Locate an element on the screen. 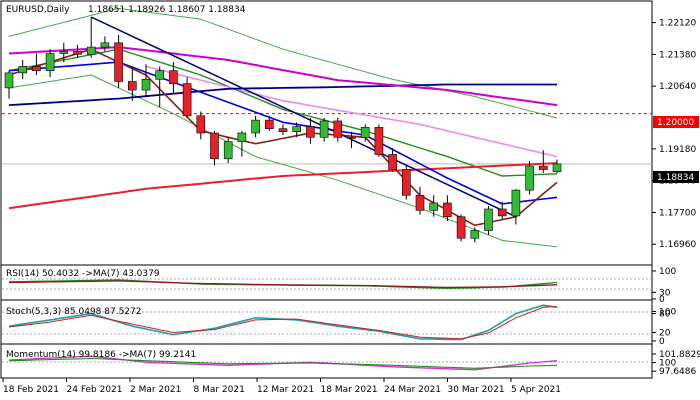 This screenshot has height=400, width=700. rsi-tick-label: 100 is located at coordinates (667, 272).